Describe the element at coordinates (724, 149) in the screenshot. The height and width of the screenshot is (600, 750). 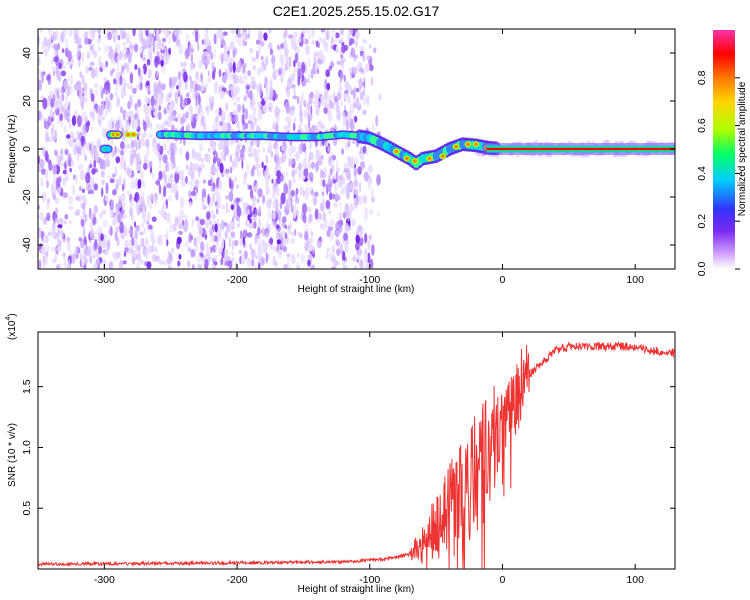
I see `colorbar-gradient` at that location.